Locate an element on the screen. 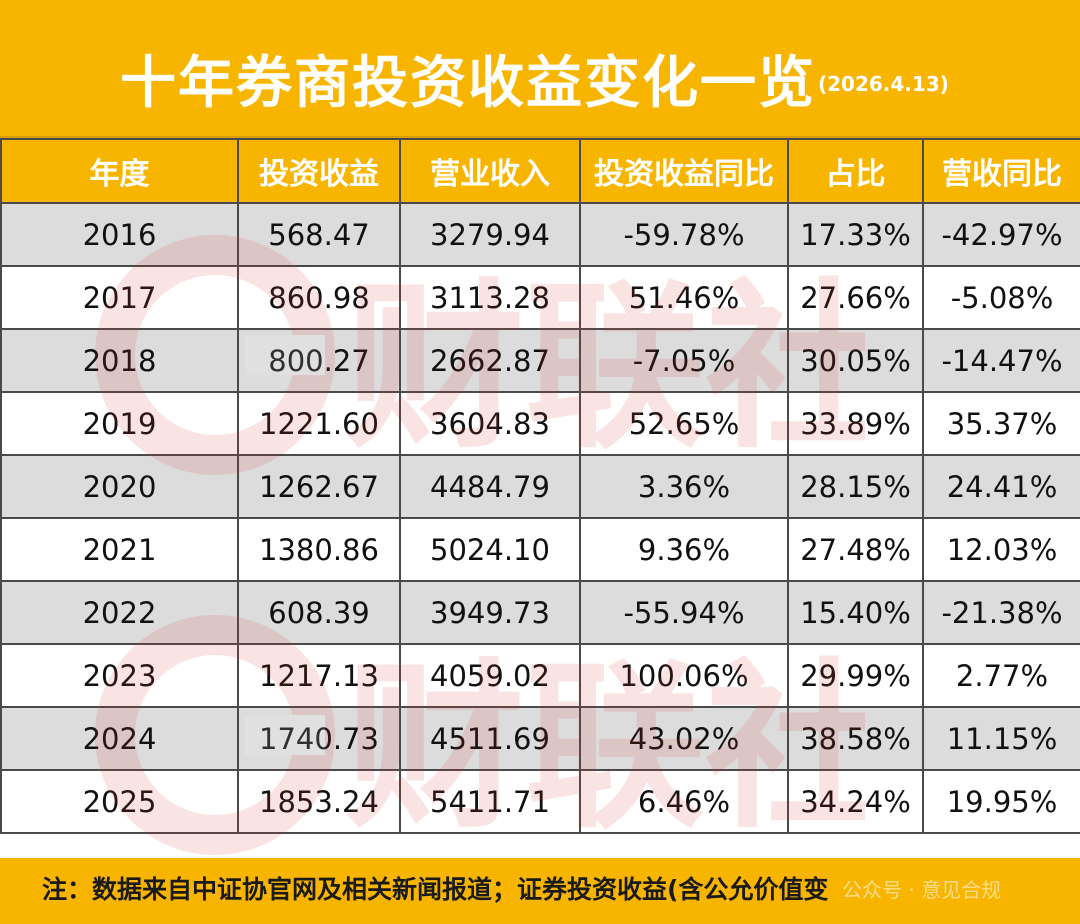 Image resolution: width=1080 pixels, height=924 pixels. cell-revenue-yoy: 35.37% is located at coordinates (1001, 423).